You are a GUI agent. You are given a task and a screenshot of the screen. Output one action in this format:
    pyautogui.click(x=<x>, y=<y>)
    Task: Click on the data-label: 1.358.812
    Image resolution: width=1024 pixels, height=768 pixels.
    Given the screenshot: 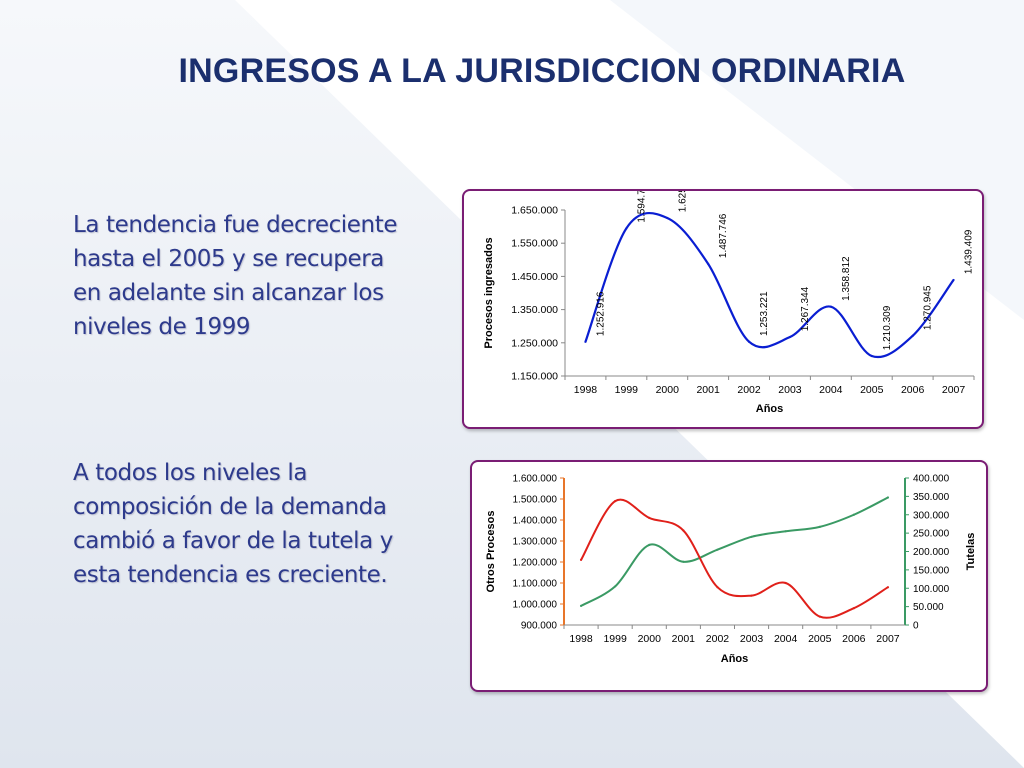 What is the action you would take?
    pyautogui.click(x=846, y=278)
    